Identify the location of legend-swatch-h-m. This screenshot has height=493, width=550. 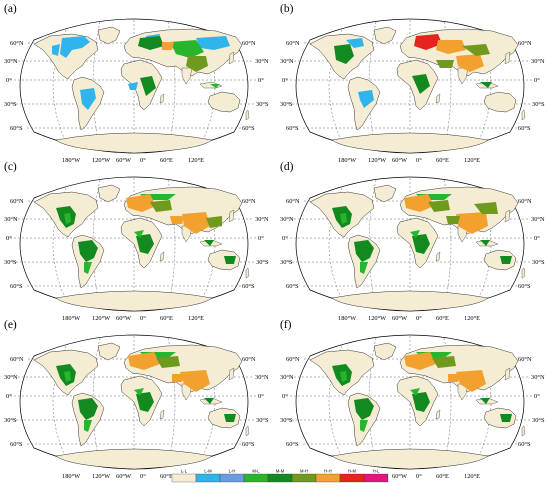
(352, 478).